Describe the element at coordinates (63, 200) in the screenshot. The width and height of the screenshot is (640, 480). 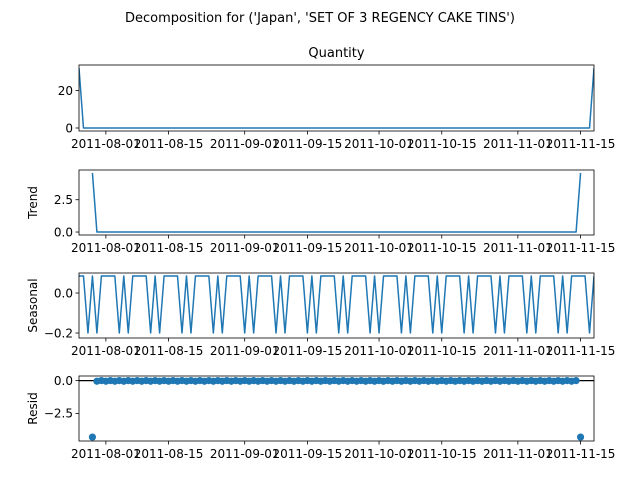
I see `y-tick-label: 2.5` at that location.